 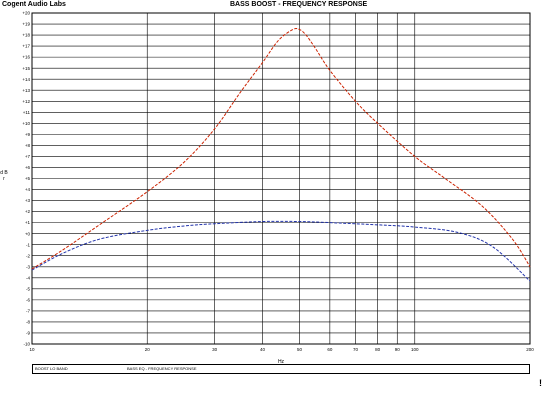 What do you see at coordinates (26, 101) in the screenshot?
I see `y-tick-label: +12` at bounding box center [26, 101].